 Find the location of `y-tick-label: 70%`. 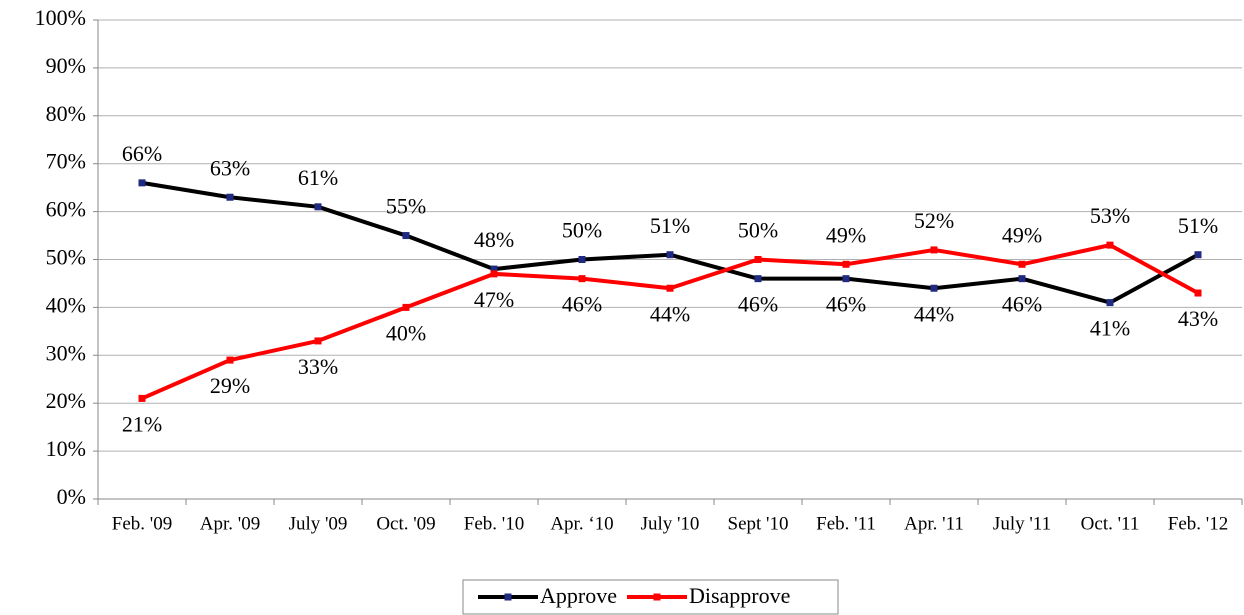

y-tick-label: 70% is located at coordinates (66, 161).